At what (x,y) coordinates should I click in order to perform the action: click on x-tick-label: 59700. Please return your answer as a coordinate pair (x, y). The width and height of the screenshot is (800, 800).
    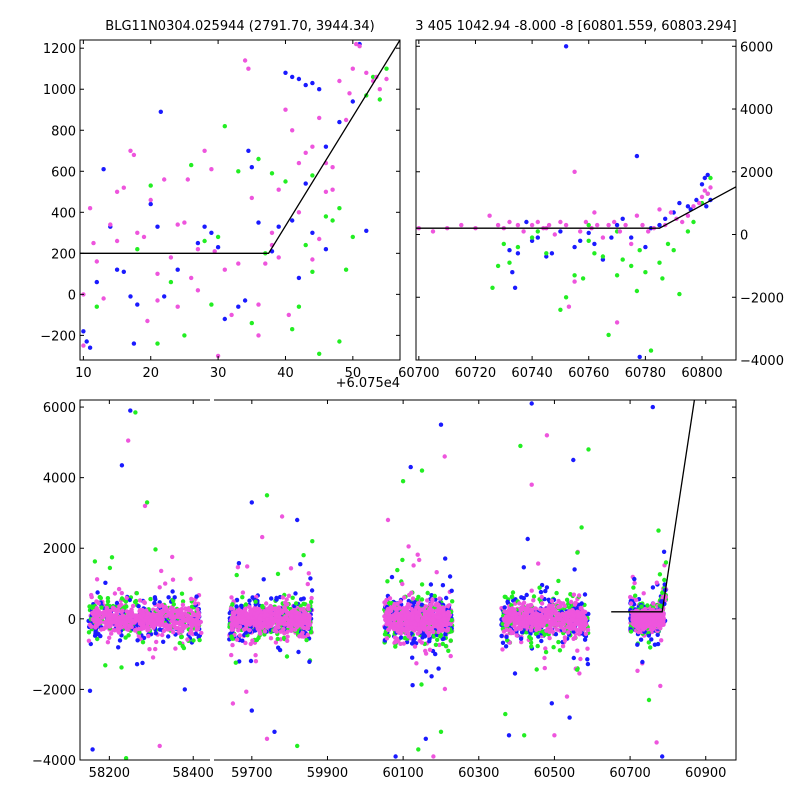
    Looking at the image, I should click on (251, 773).